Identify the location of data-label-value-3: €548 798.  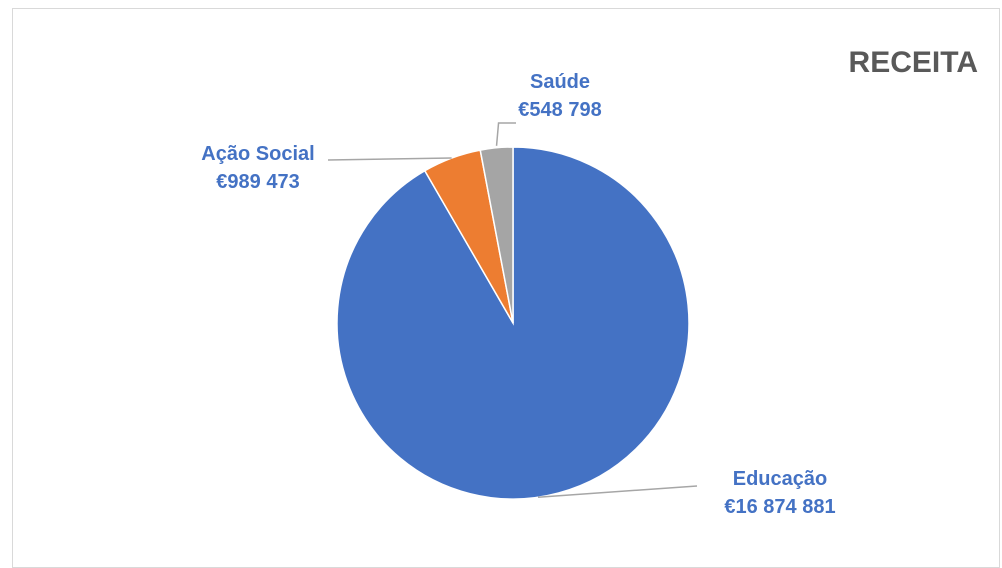
(559, 110).